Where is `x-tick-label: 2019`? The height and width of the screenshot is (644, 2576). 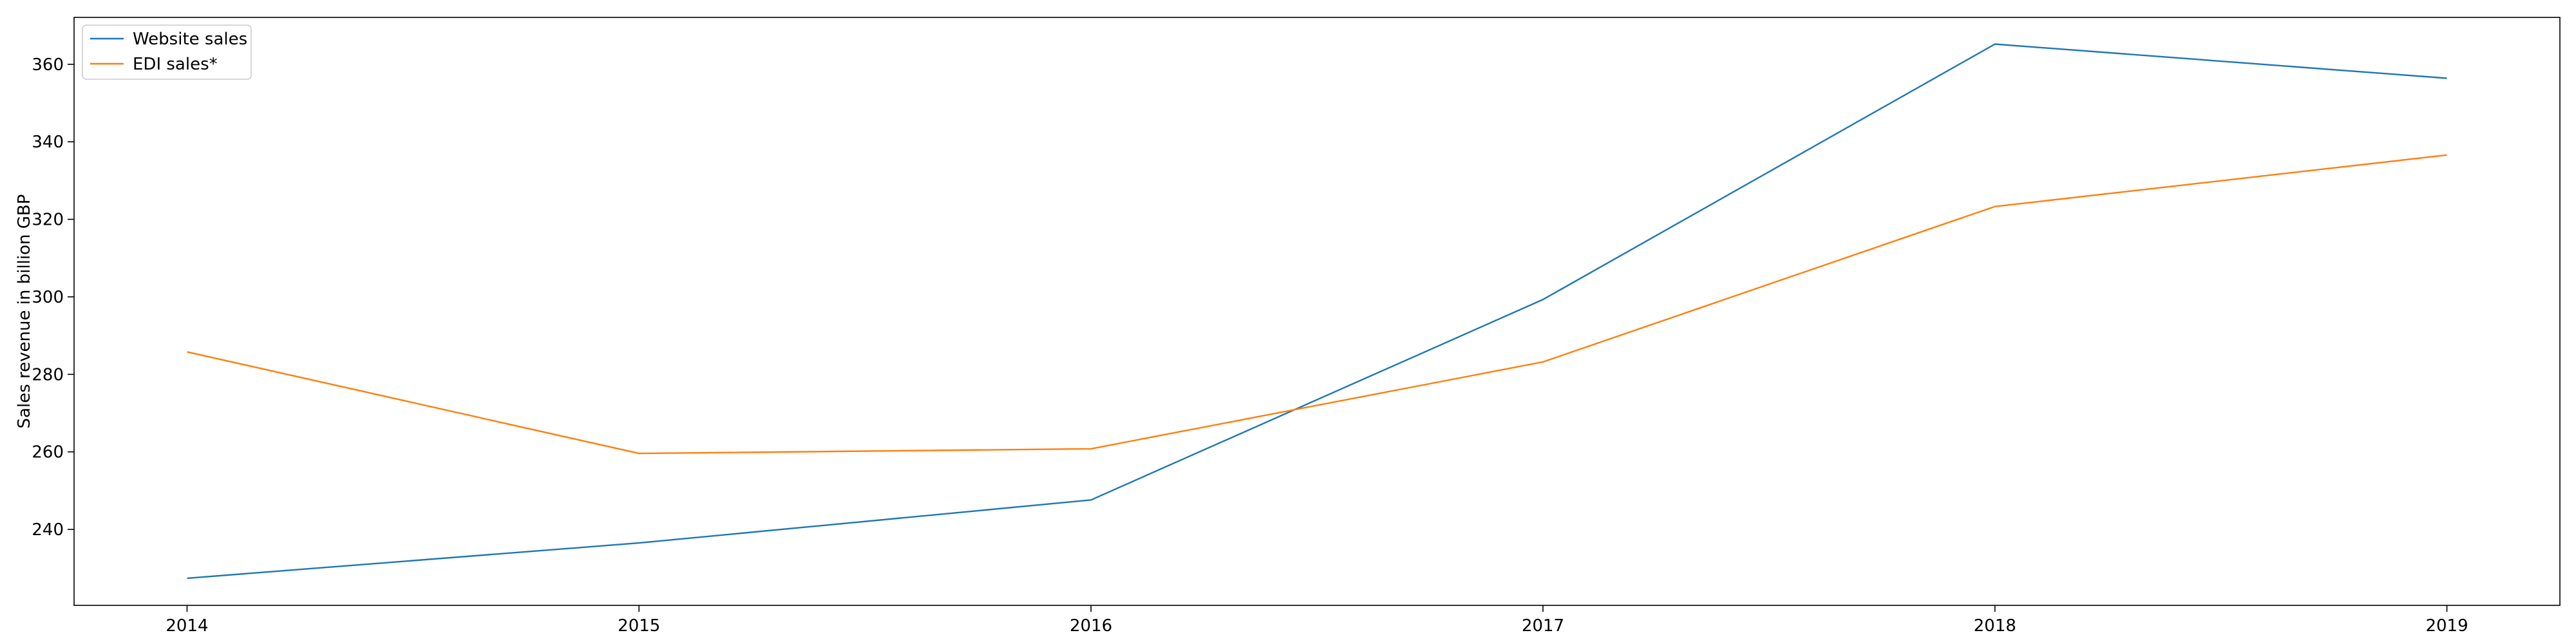
x-tick-label: 2019 is located at coordinates (2446, 626).